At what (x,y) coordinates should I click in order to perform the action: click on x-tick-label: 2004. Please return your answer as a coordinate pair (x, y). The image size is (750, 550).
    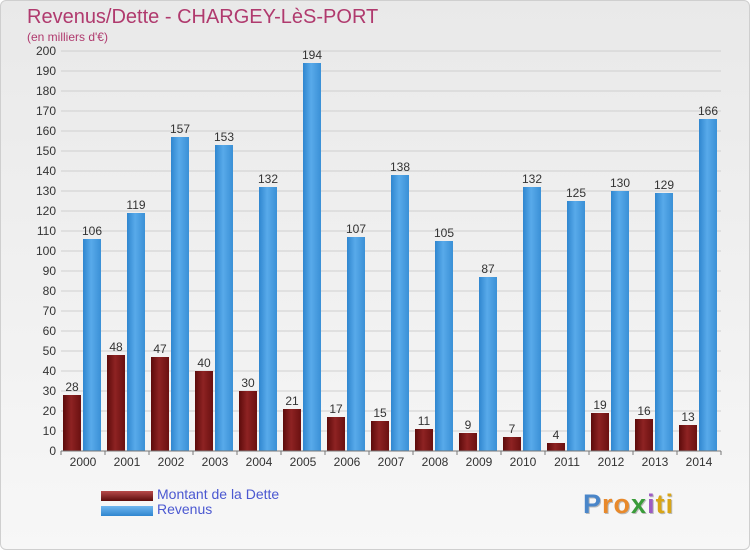
    Looking at the image, I should click on (259, 462).